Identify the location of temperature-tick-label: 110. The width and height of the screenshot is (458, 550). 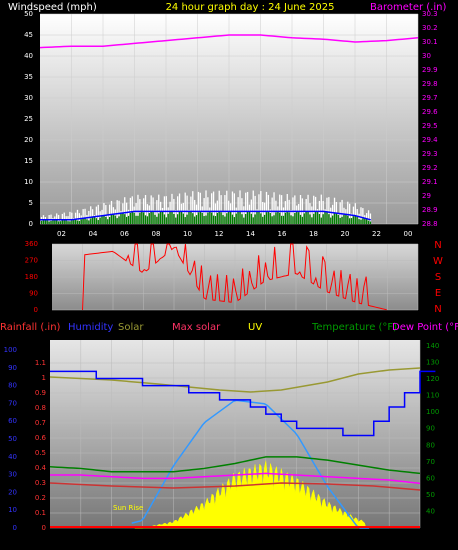
(432, 396).